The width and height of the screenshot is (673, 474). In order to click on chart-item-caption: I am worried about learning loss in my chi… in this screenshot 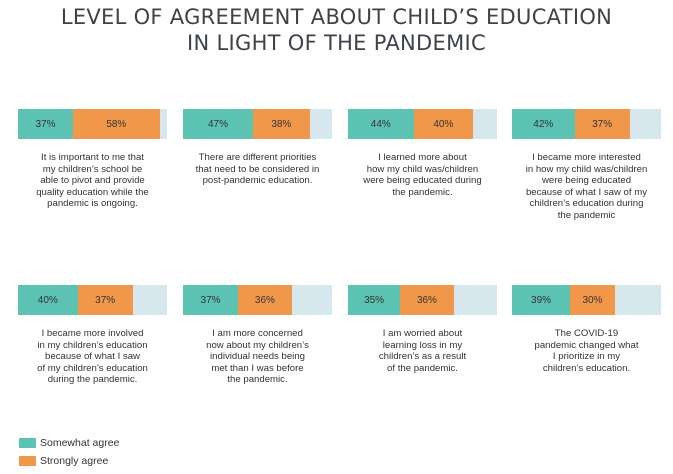, I will do `click(422, 351)`.